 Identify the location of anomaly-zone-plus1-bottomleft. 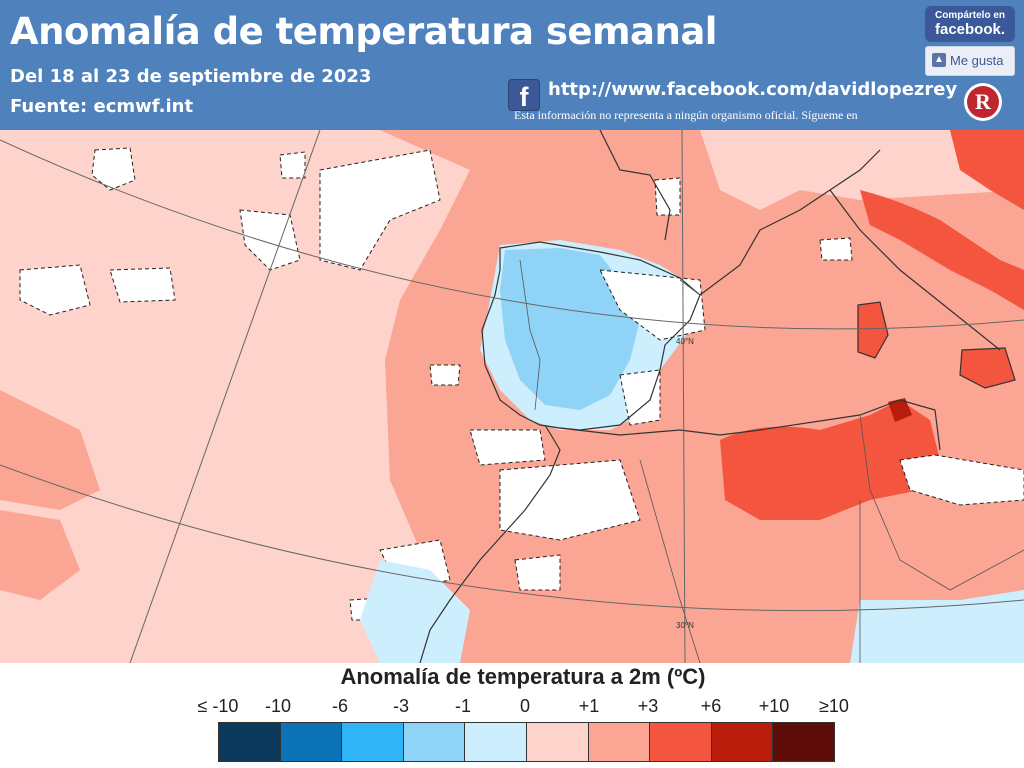
(40, 555).